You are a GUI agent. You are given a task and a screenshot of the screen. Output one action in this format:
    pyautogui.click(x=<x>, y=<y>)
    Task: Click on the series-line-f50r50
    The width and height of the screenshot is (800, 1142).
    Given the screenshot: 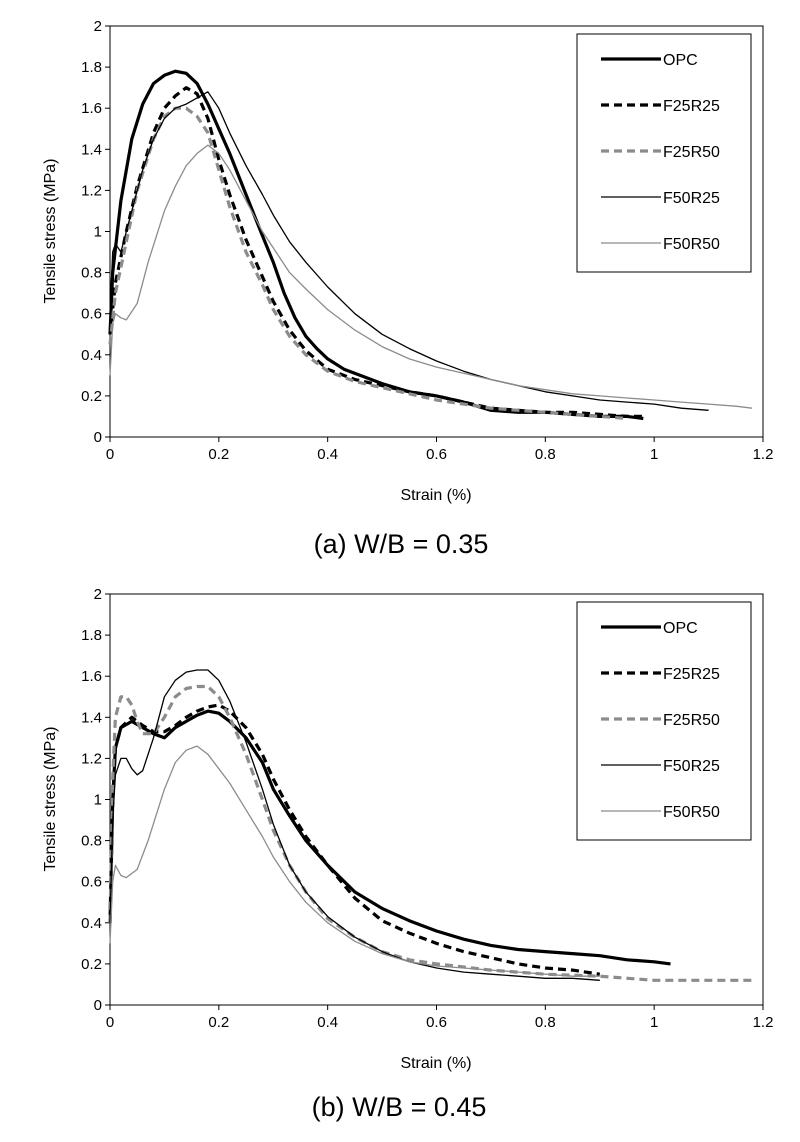 What is the action you would take?
    pyautogui.click(x=354, y=861)
    